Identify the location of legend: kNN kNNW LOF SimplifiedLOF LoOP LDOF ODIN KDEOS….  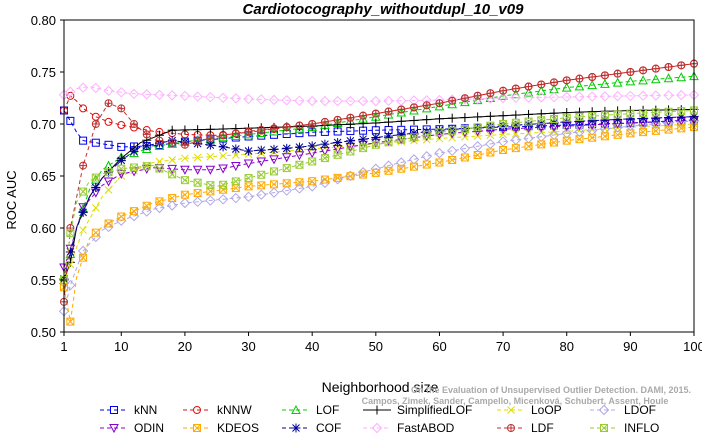
(379, 418).